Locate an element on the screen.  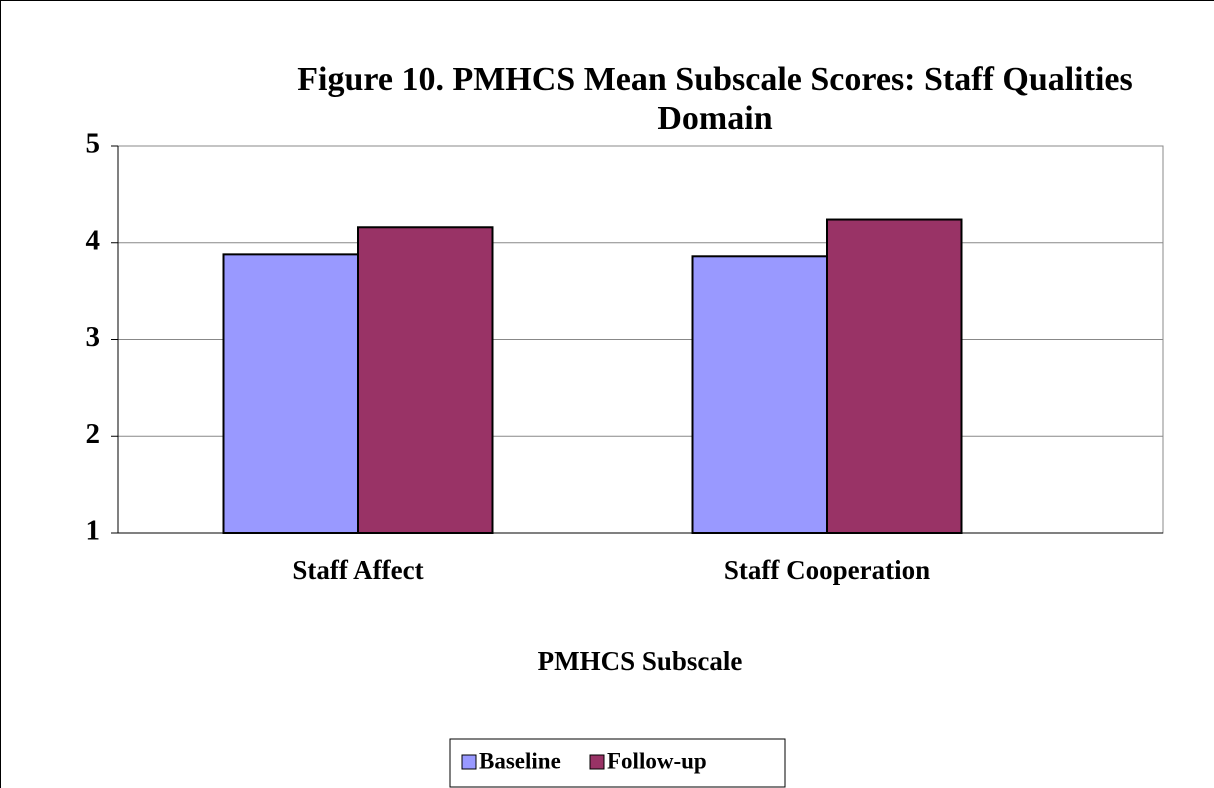
x-axis-title: PMHCS Subscale is located at coordinates (640, 661).